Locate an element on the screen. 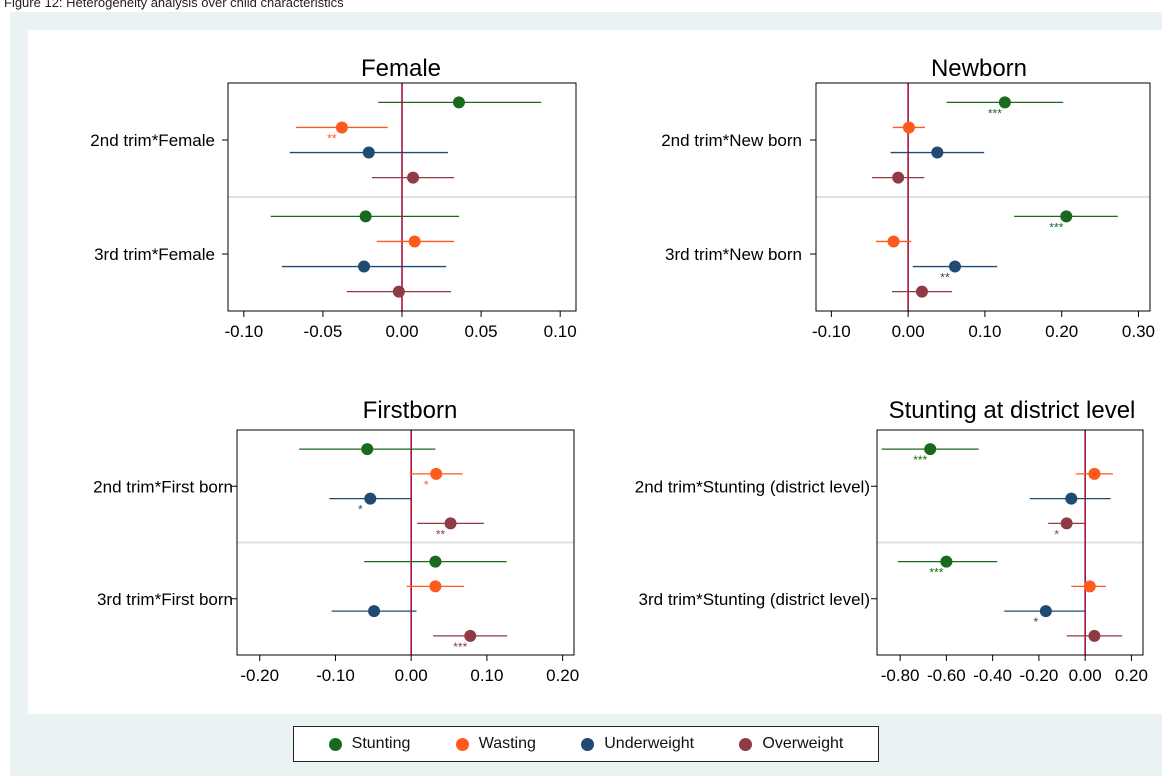 The image size is (1168, 783). legend: Stunting Wasting Underweight Overweight is located at coordinates (586, 744).